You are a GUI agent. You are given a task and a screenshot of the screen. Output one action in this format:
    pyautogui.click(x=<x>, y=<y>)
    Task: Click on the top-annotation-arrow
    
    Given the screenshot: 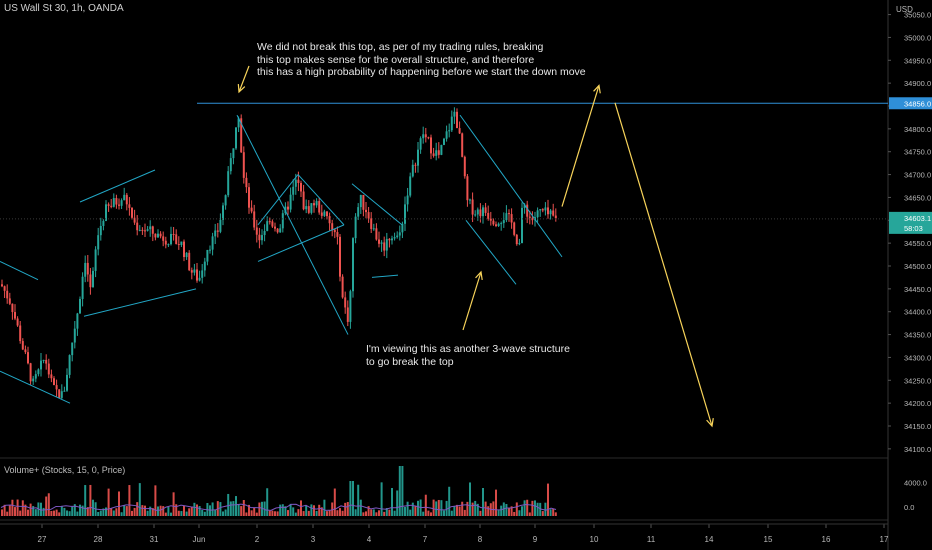 What is the action you would take?
    pyautogui.click(x=244, y=79)
    